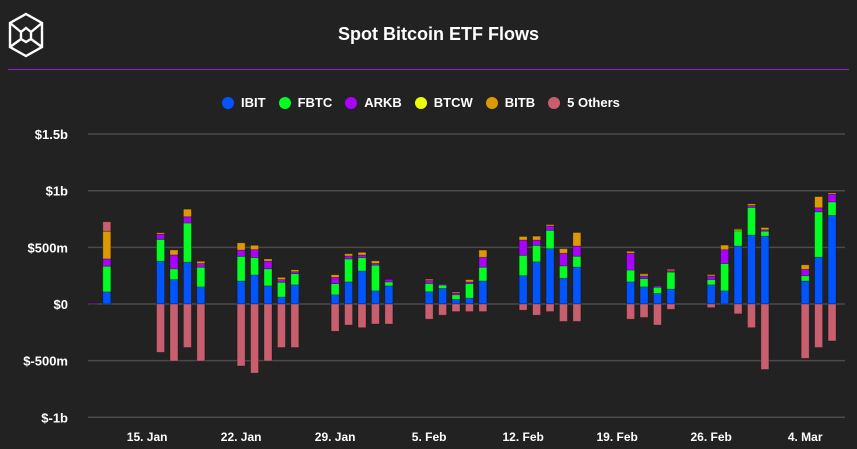 The width and height of the screenshot is (857, 449). What do you see at coordinates (244, 102) in the screenshot?
I see `legend-item-ibit: IBIT` at bounding box center [244, 102].